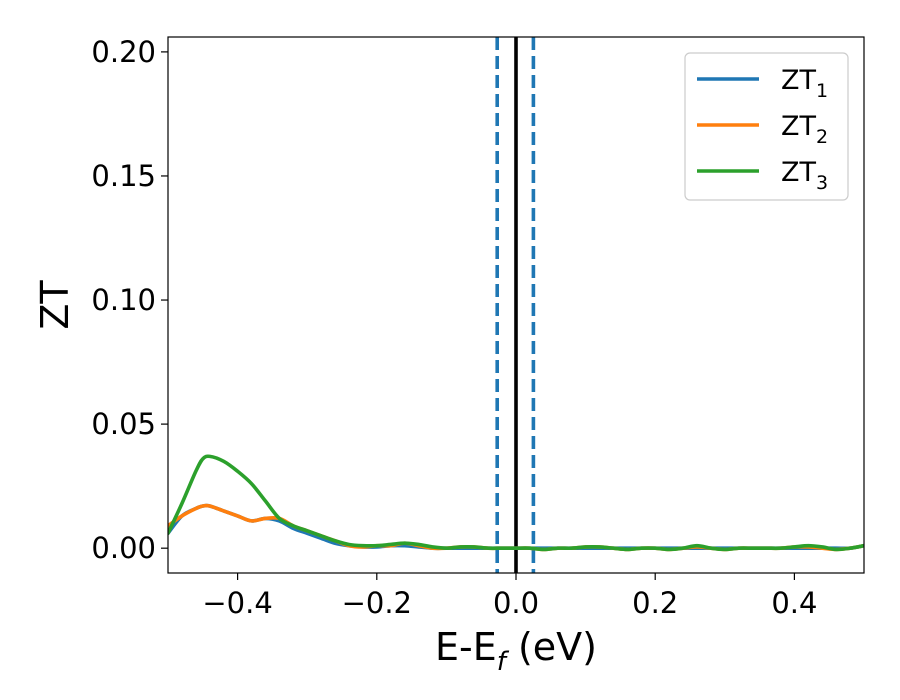 This screenshot has height=700, width=900. Describe the element at coordinates (794, 603) in the screenshot. I see `x-tick-label: 0.4` at that location.